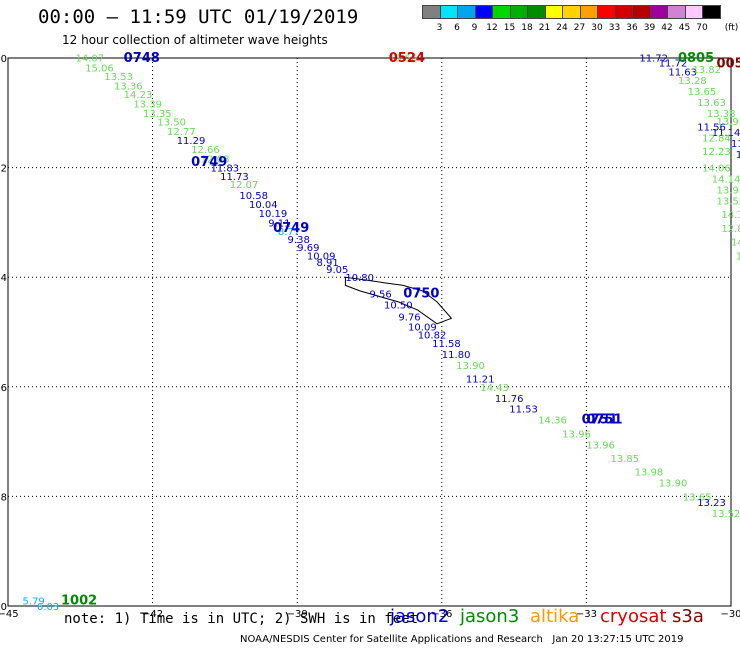  What do you see at coordinates (490, 616) in the screenshot?
I see `legend-jason3: jason3` at bounding box center [490, 616].